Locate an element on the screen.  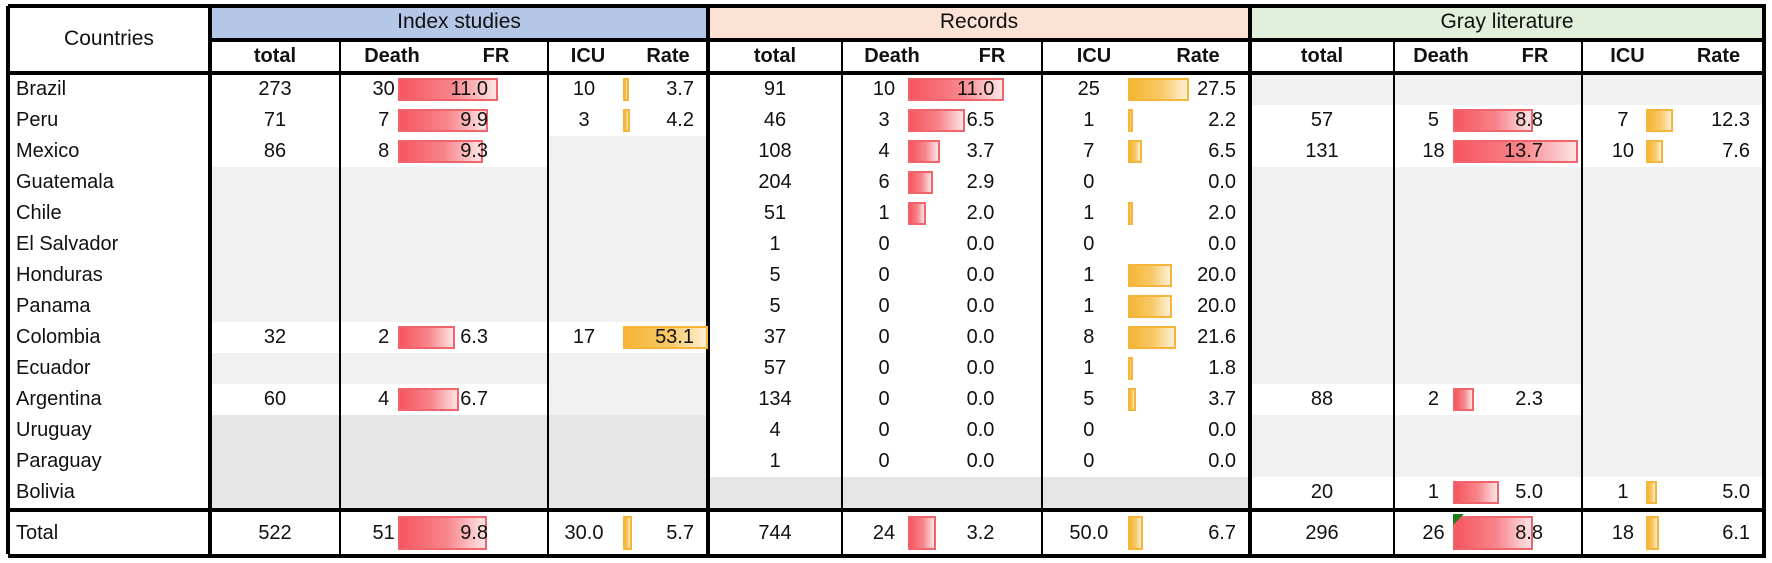
row-honduras-records-total: 5 is located at coordinates (775, 275).